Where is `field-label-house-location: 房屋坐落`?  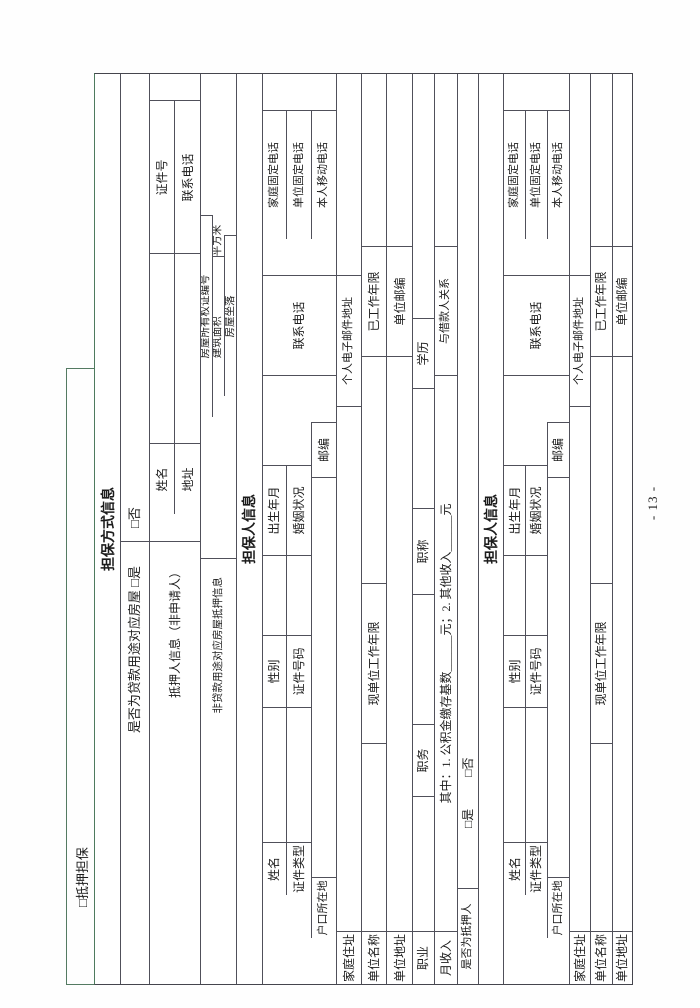 field-label-house-location: 房屋坐落 is located at coordinates (230, 316).